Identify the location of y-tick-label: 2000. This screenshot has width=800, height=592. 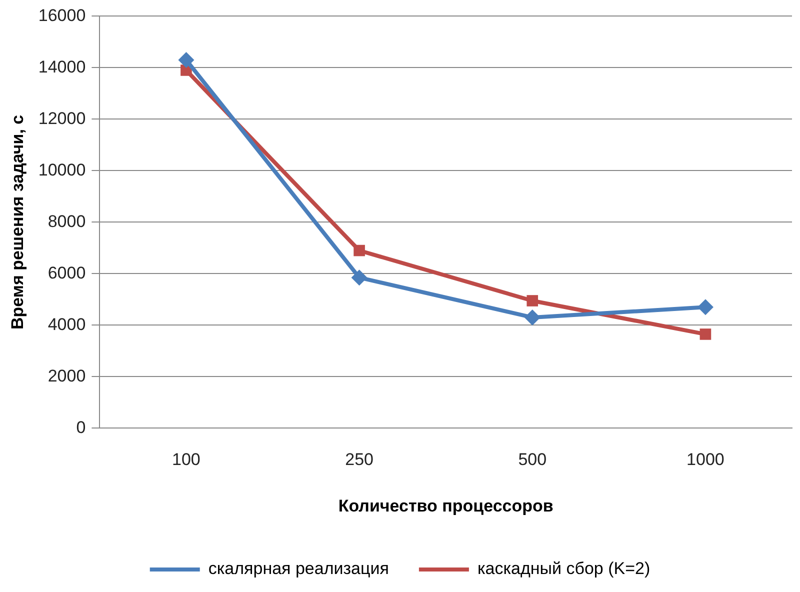
(67, 376).